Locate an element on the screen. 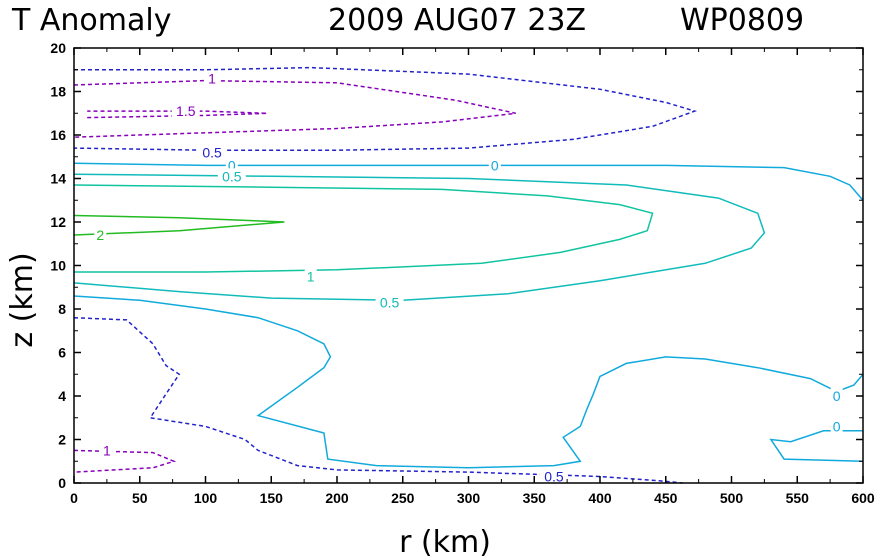 The width and height of the screenshot is (879, 558). contour-label-zero-lower-small-0: 0 is located at coordinates (837, 426).